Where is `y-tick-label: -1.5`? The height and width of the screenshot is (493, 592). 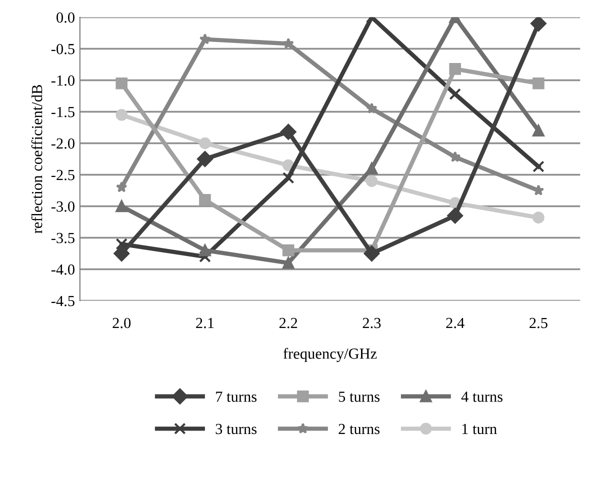
y-tick-label: -1.5 is located at coordinates (62, 112).